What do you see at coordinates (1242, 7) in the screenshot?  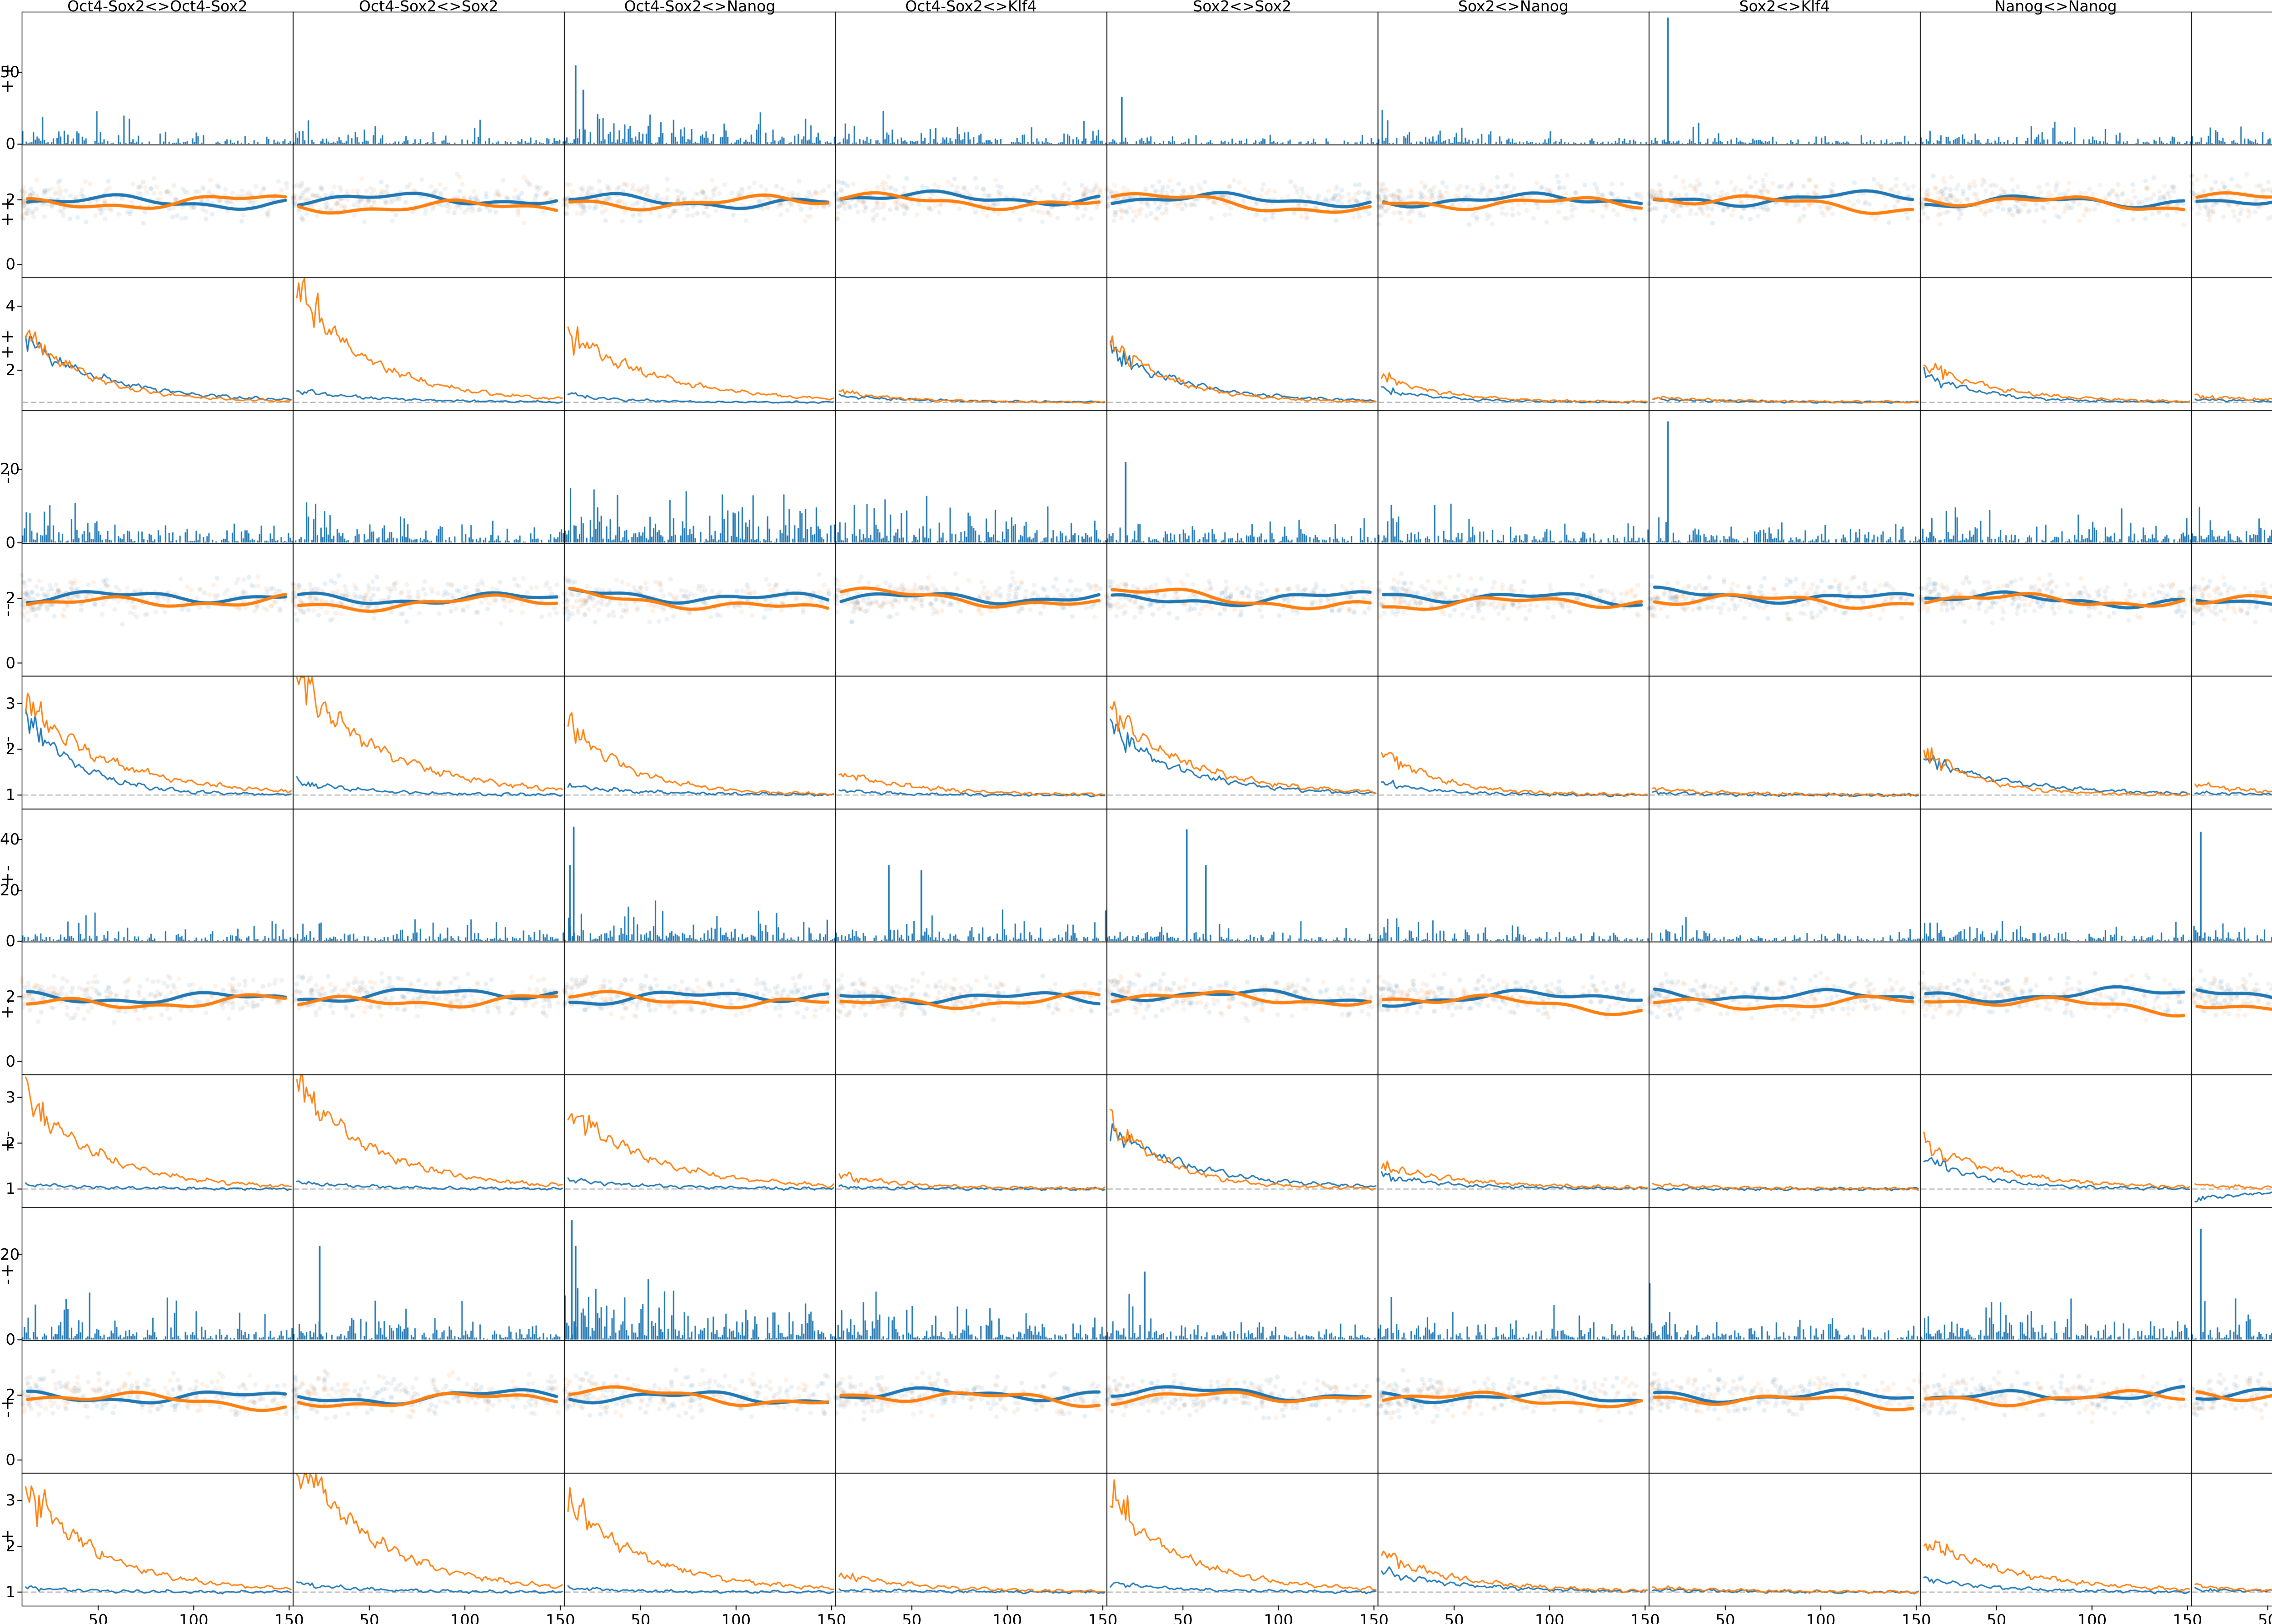 I see `column-title: Sox2<>Sox2` at bounding box center [1242, 7].